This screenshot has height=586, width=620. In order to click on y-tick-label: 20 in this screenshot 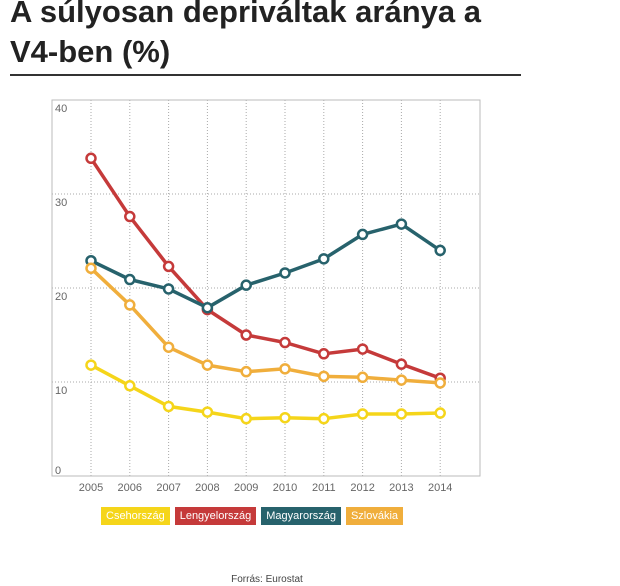, I will do `click(61, 297)`.